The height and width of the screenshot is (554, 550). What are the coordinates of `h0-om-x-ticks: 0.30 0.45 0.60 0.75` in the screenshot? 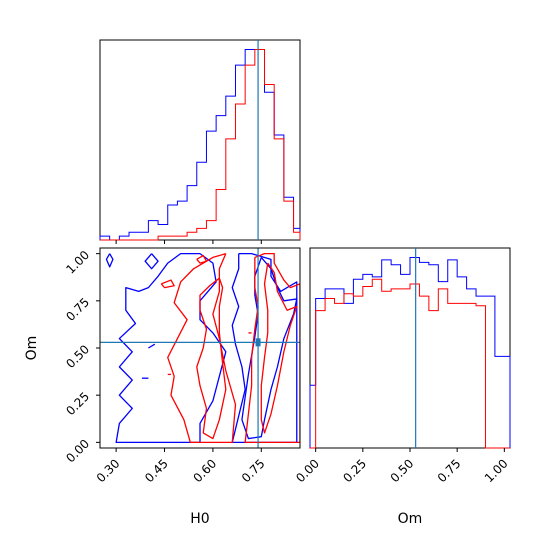 It's located at (181, 466).